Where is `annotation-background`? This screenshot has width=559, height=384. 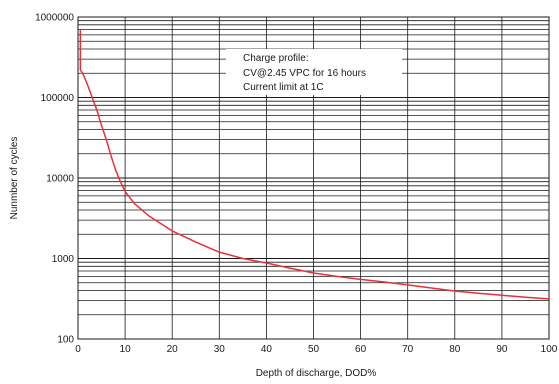
annotation-background is located at coordinates (314, 72).